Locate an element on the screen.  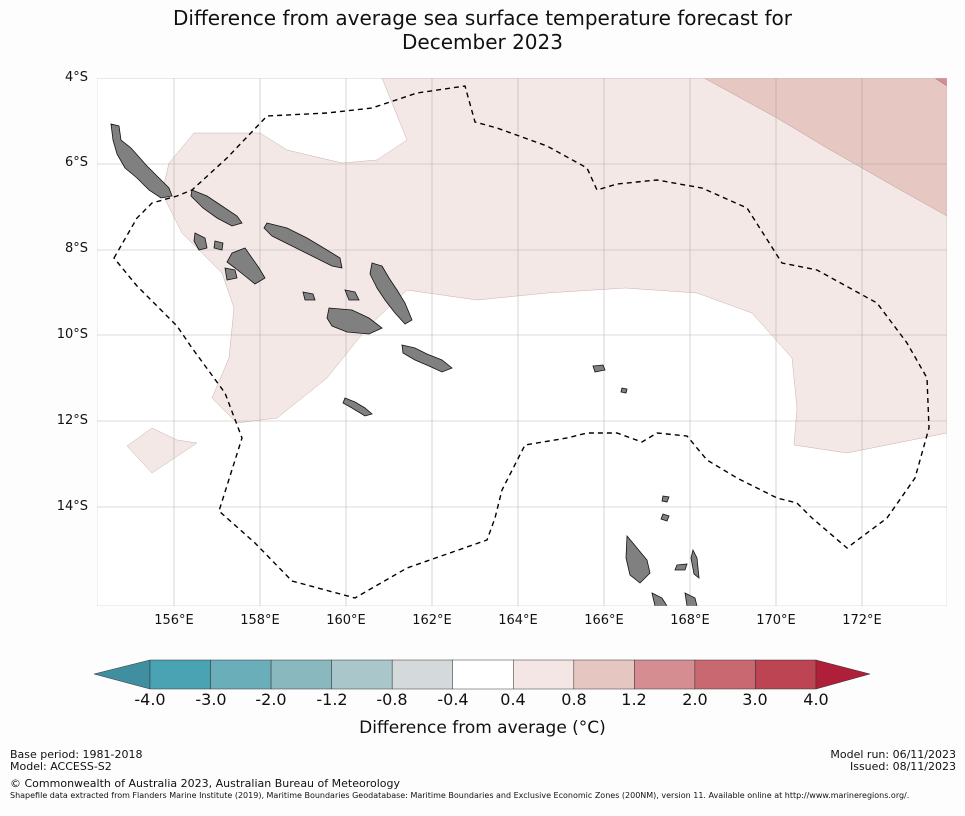
espiritu-santo-island is located at coordinates (638, 559).